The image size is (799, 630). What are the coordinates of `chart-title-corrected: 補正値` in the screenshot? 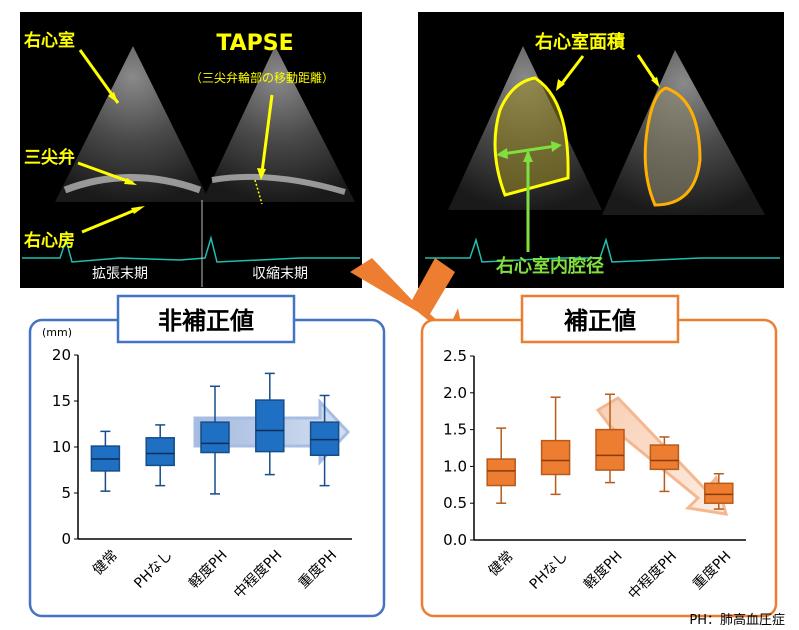 It's located at (599, 321).